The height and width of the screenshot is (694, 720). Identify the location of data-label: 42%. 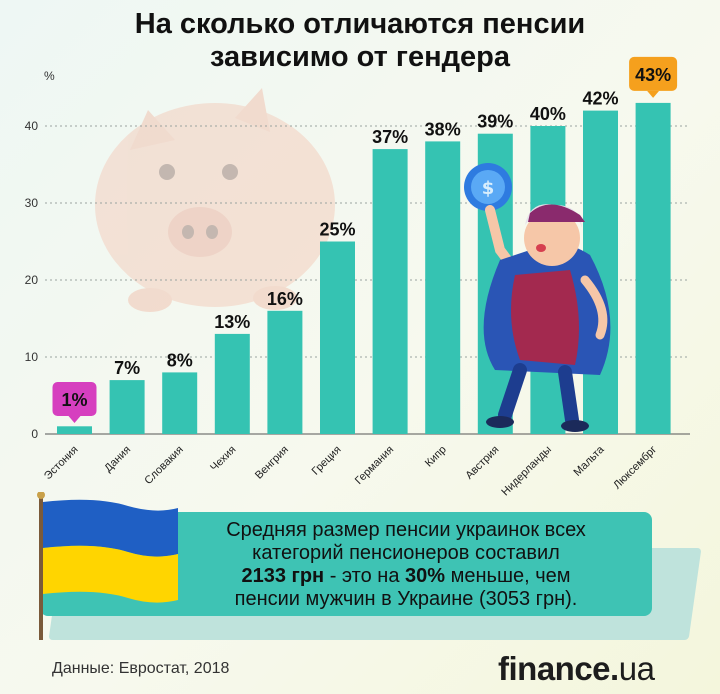
(600, 99).